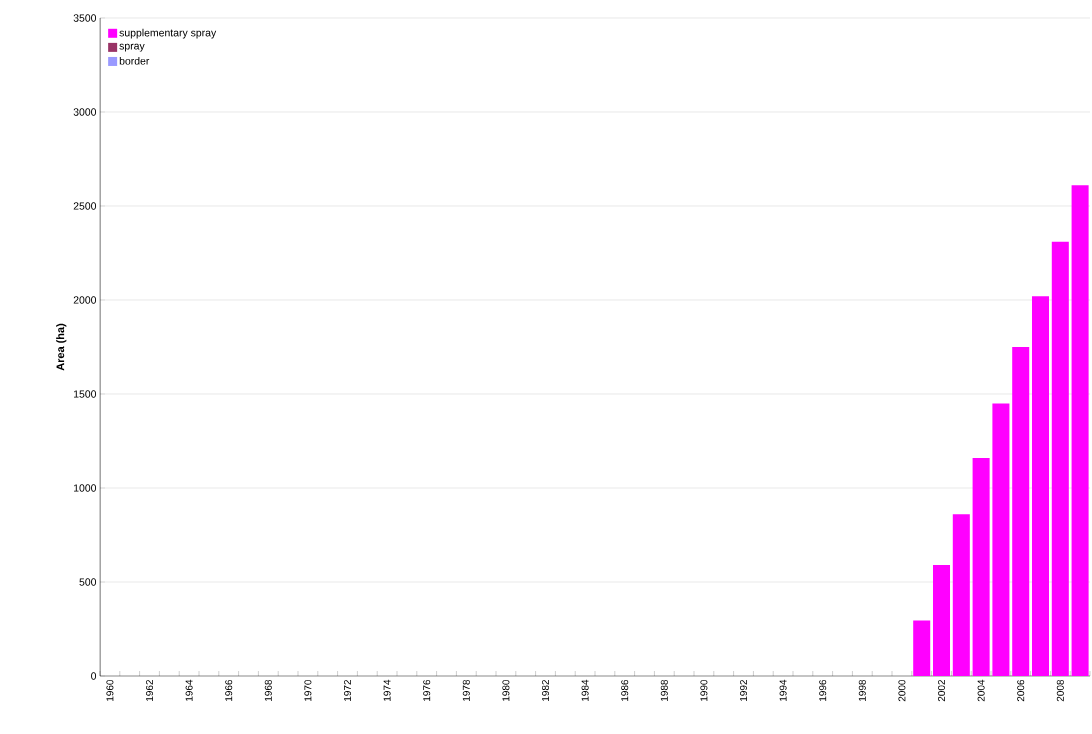 The width and height of the screenshot is (1092, 734). Describe the element at coordinates (783, 690) in the screenshot. I see `x-tick-label: 1994` at that location.